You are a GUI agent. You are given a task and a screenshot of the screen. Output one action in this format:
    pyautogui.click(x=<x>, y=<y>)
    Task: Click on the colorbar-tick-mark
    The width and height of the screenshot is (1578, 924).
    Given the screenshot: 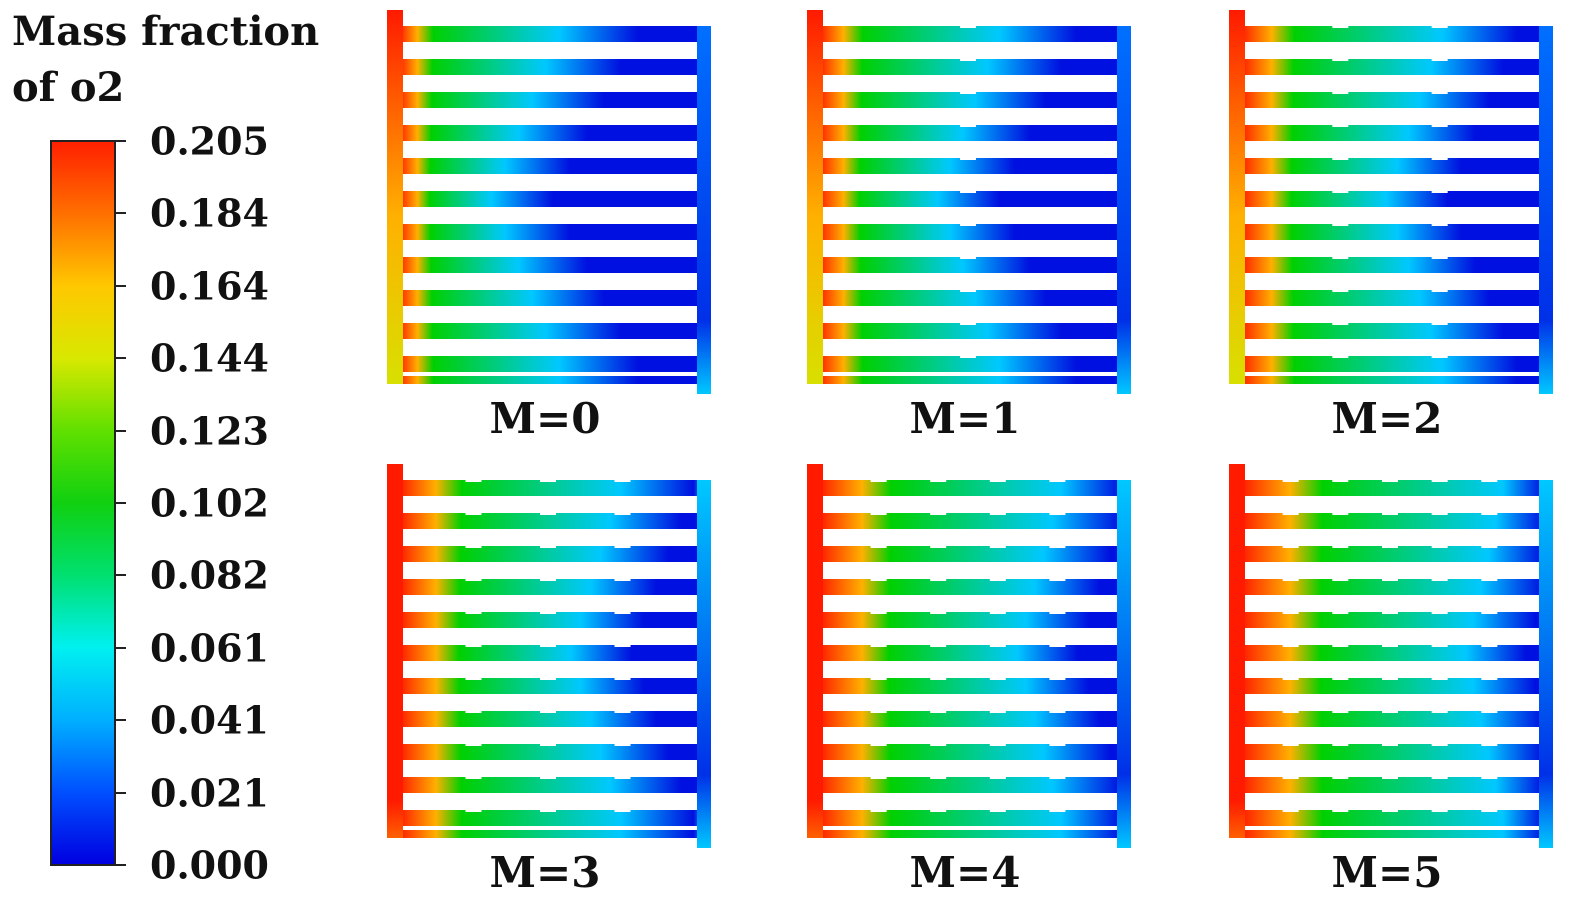 What is the action you would take?
    pyautogui.click(x=121, y=430)
    